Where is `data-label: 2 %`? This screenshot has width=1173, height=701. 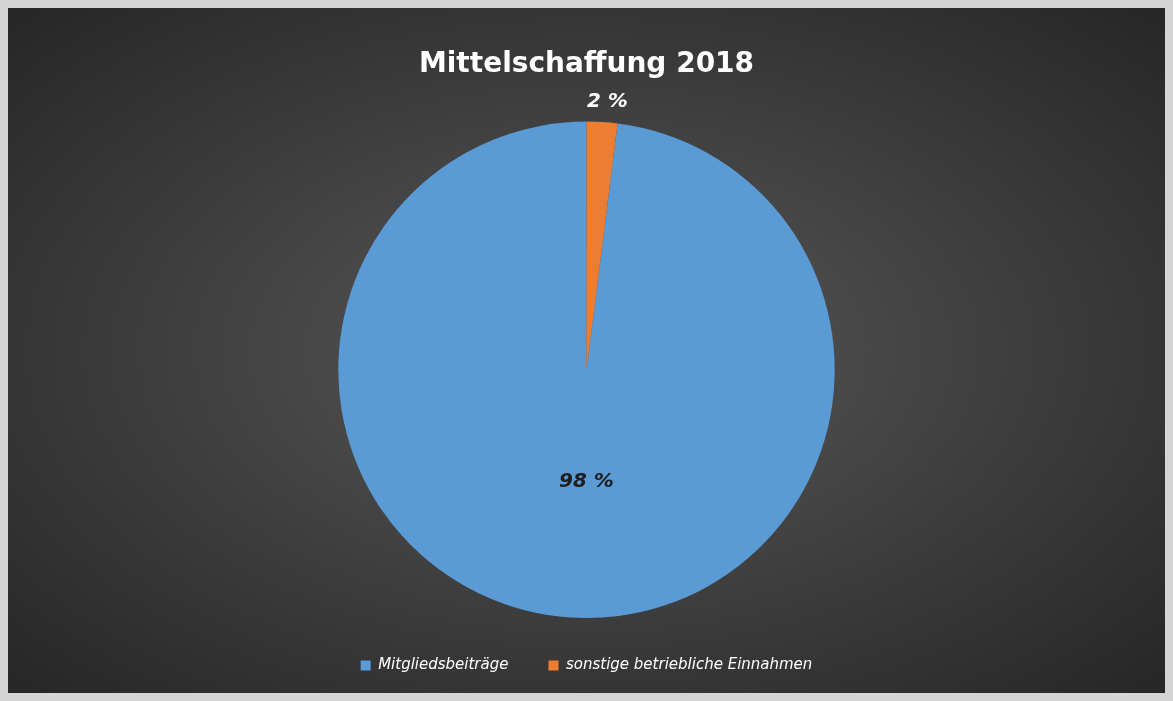
data-label: 2 % is located at coordinates (607, 100).